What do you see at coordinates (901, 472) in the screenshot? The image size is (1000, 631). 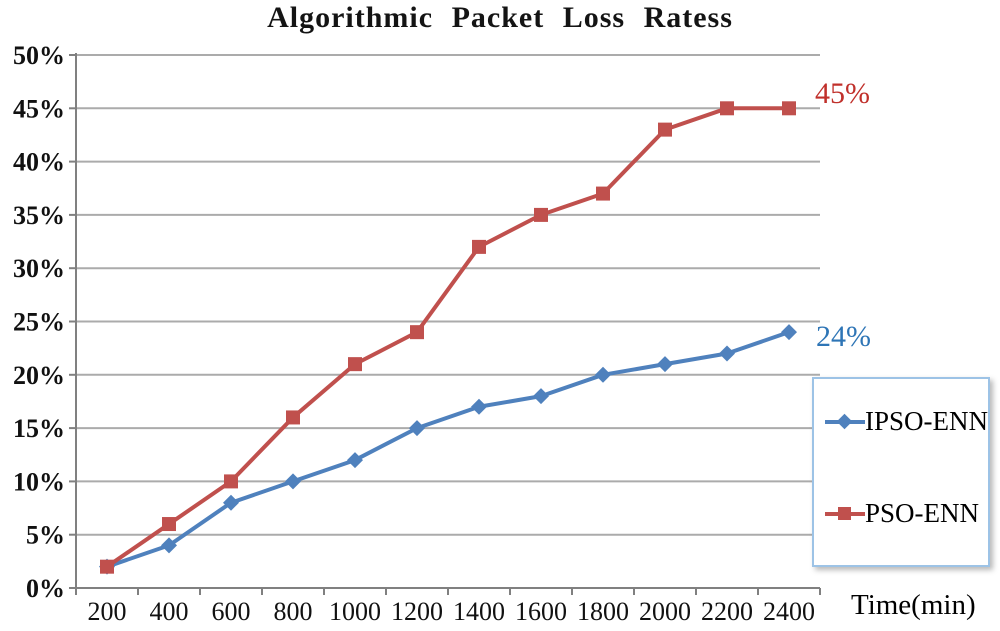 I see `legend-box: IPSO-ENN PSO-ENN` at bounding box center [901, 472].